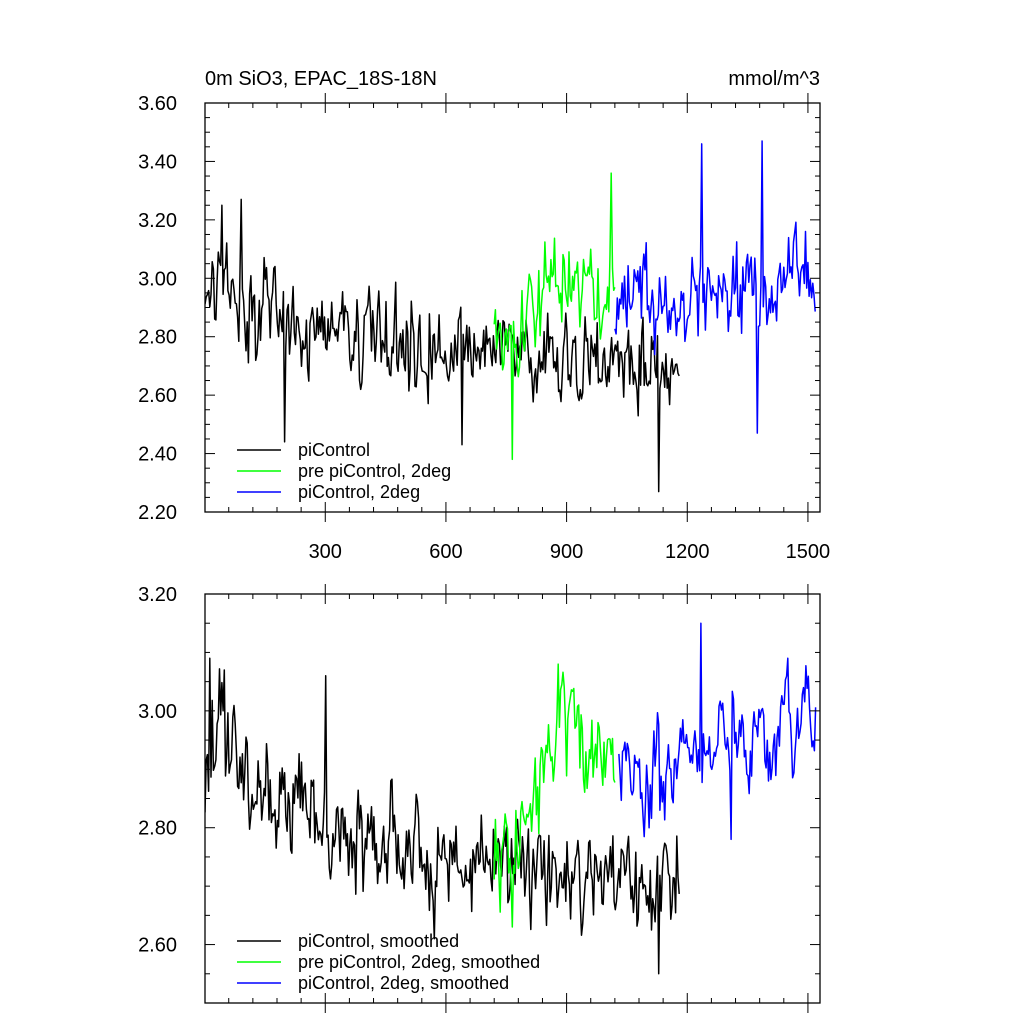 Image resolution: width=1024 pixels, height=1024 pixels. What do you see at coordinates (157, 162) in the screenshot?
I see `y-tick-label: 3.40` at bounding box center [157, 162].